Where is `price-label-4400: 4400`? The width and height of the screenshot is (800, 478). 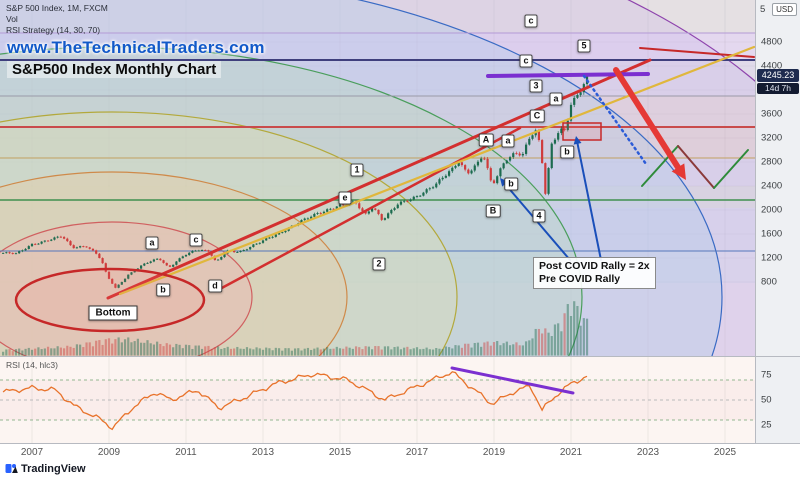
price-label-4400: 4400 is located at coordinates (772, 66).